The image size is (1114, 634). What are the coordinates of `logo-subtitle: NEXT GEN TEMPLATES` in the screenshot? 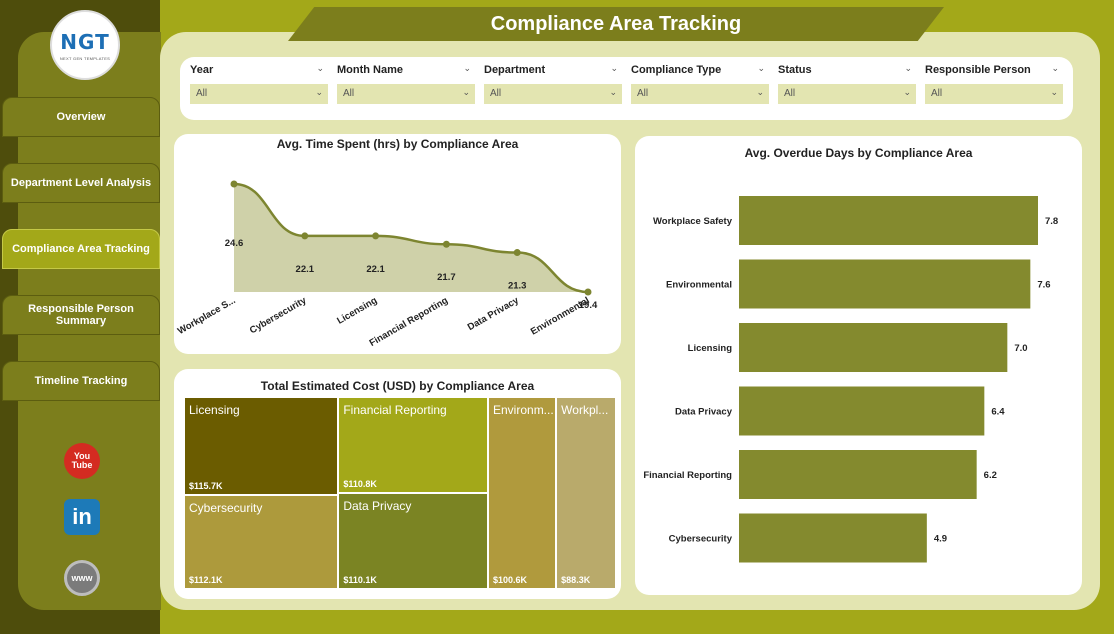 It's located at (85, 58).